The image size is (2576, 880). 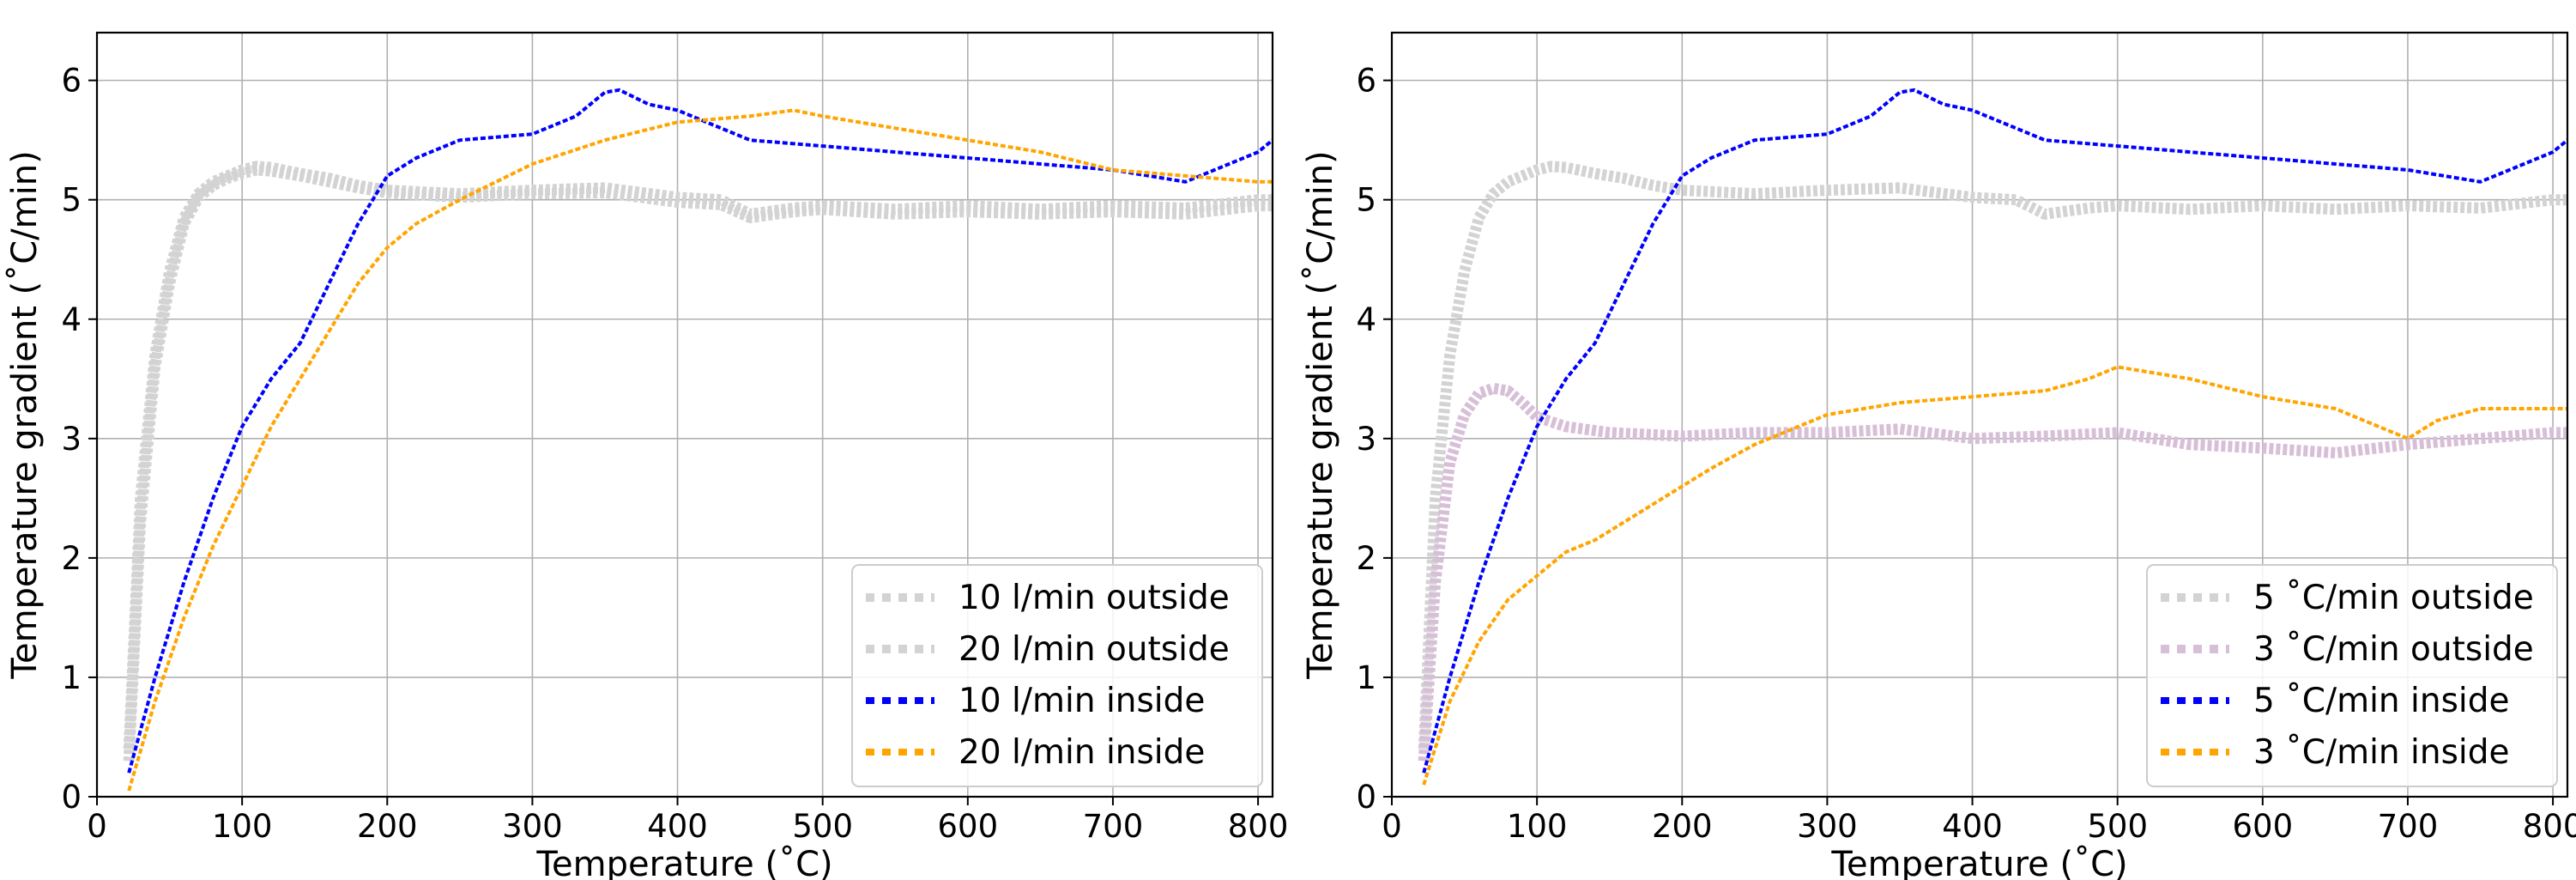 I want to click on legend-label-20-l-min-inside: 20 l/min inside, so click(x=1081, y=752).